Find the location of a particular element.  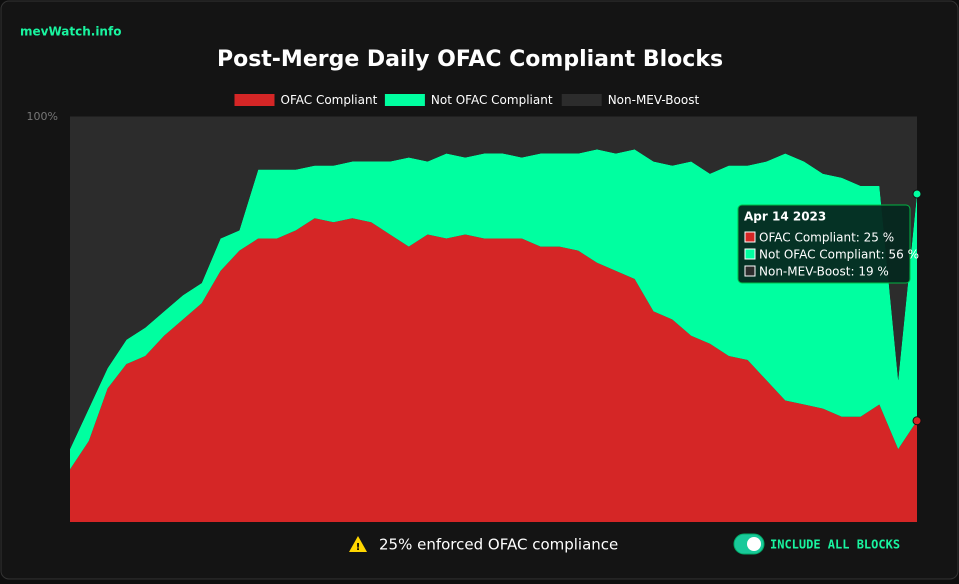

legend-label: Non-MEV-Boost is located at coordinates (654, 100).